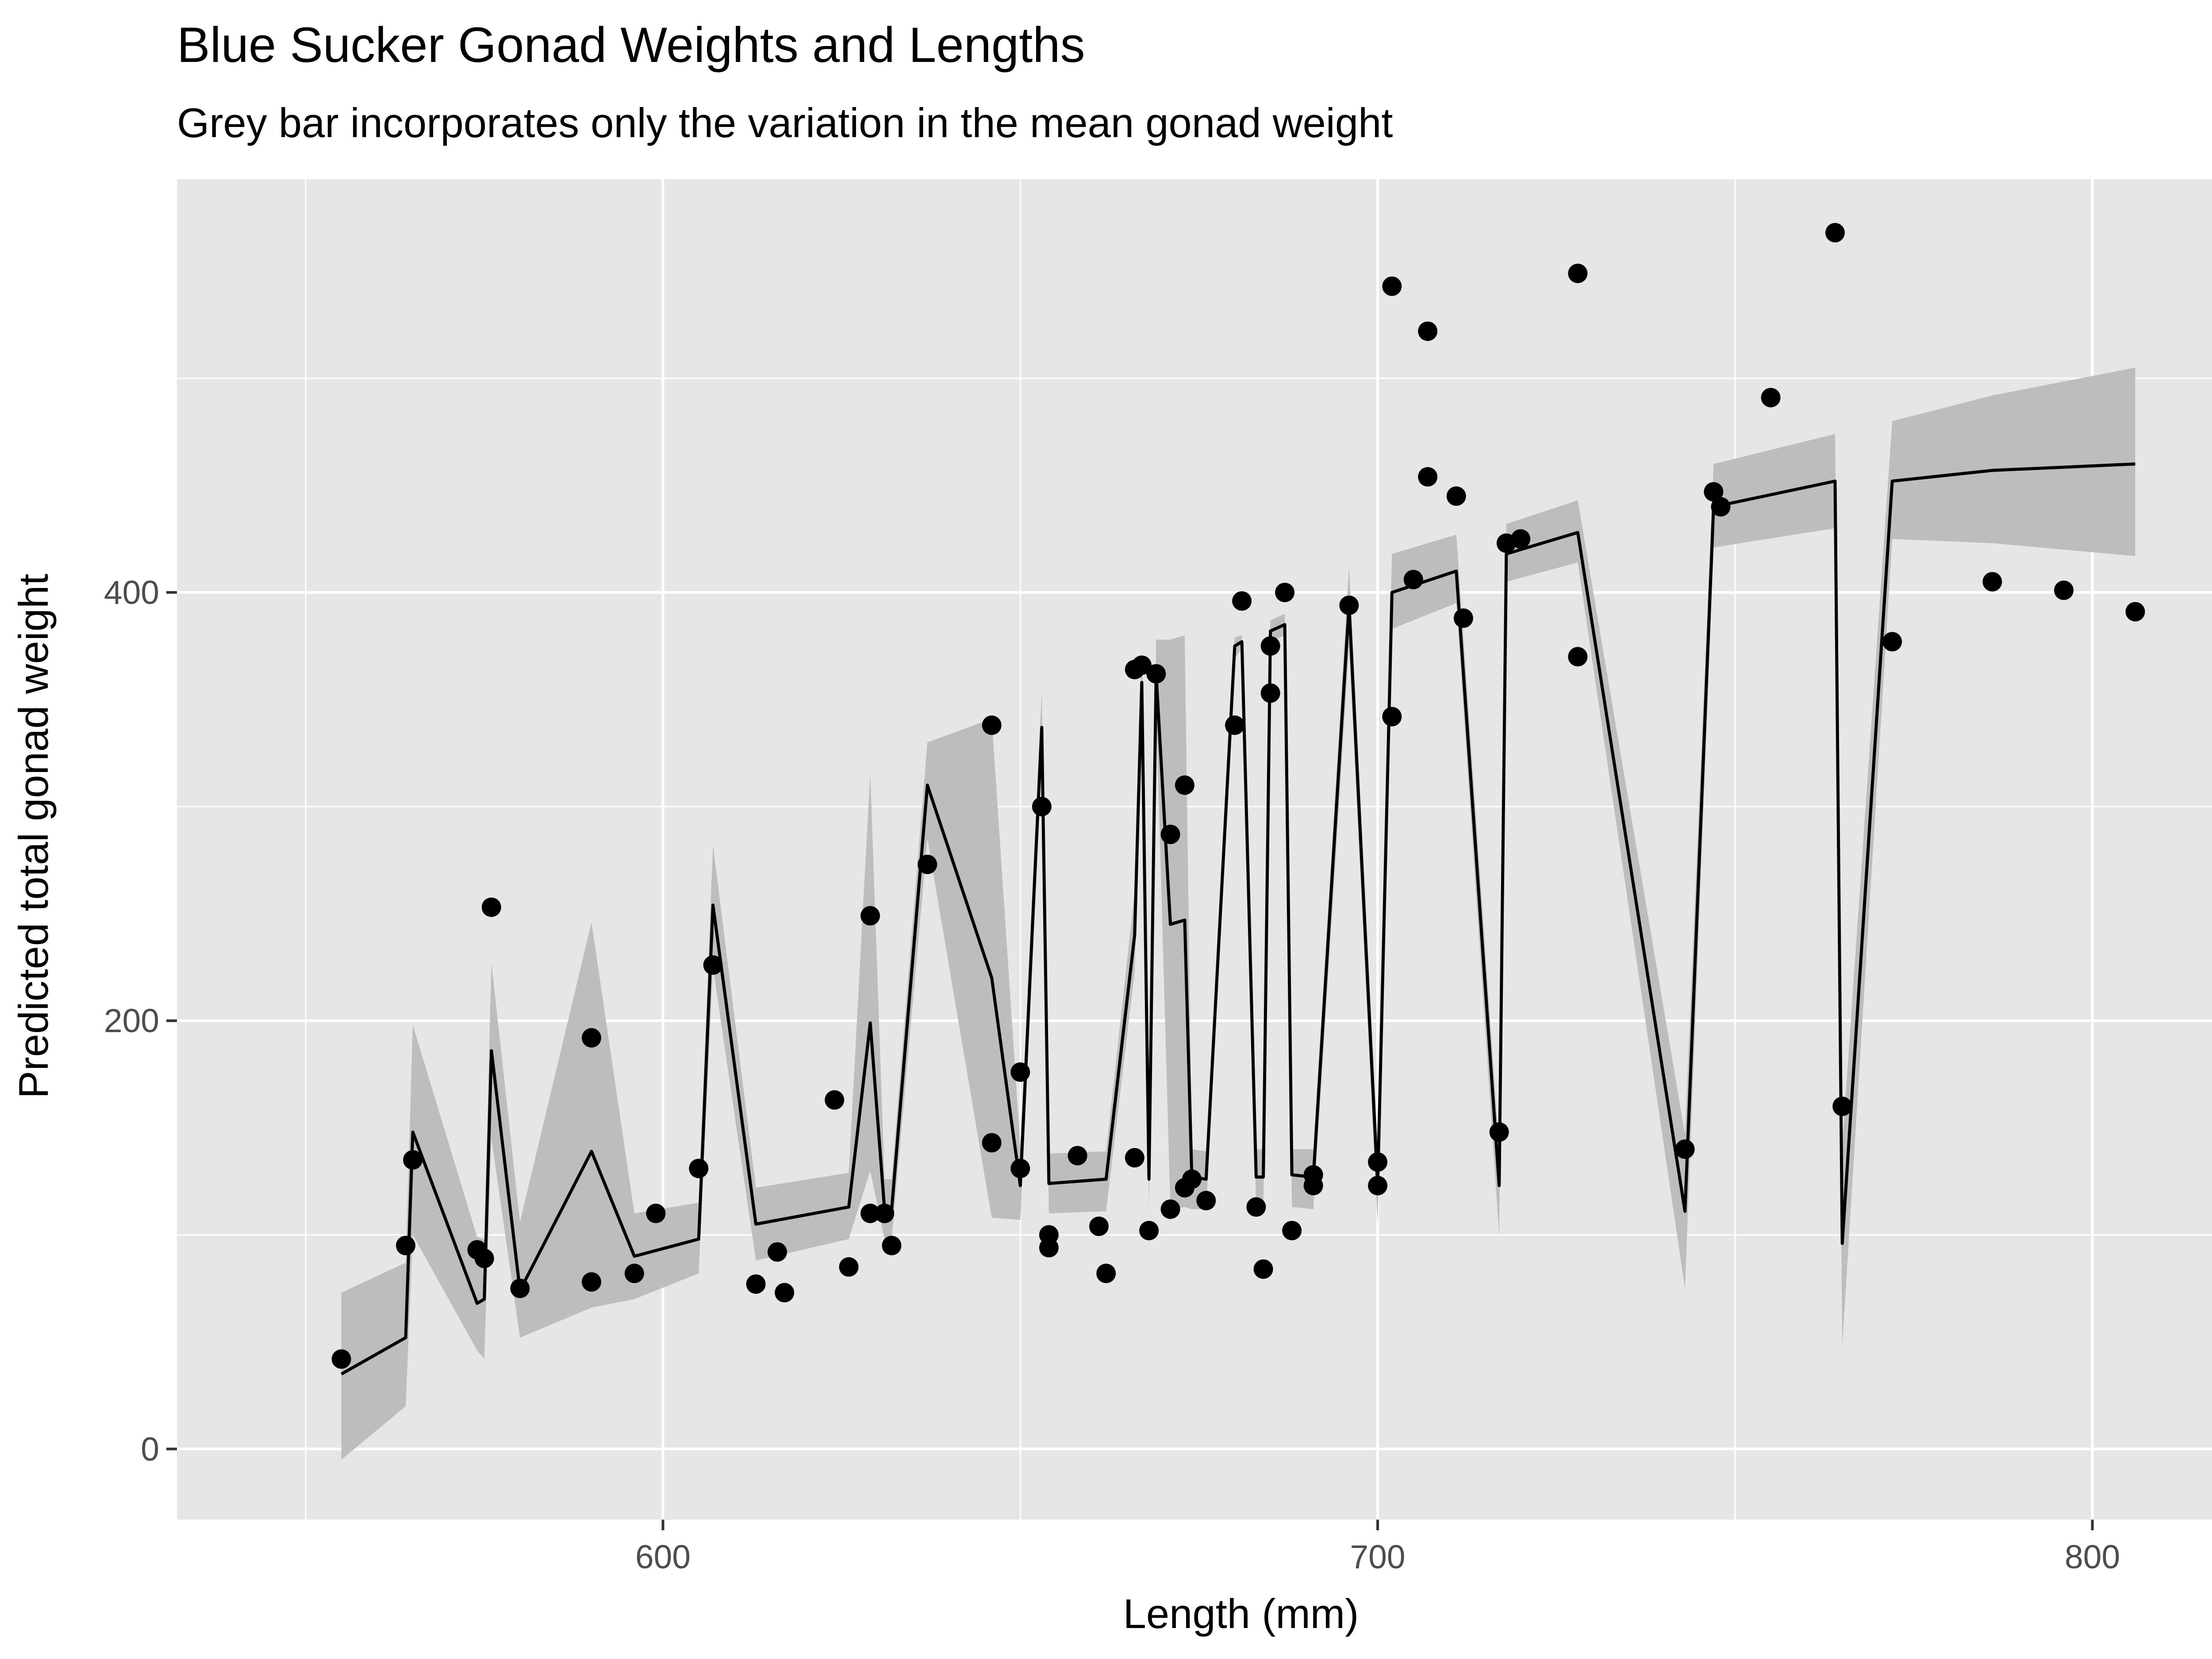  What do you see at coordinates (631, 45) in the screenshot?
I see `chart-title: Blue Sucker Gonad Weights and Lengths` at bounding box center [631, 45].